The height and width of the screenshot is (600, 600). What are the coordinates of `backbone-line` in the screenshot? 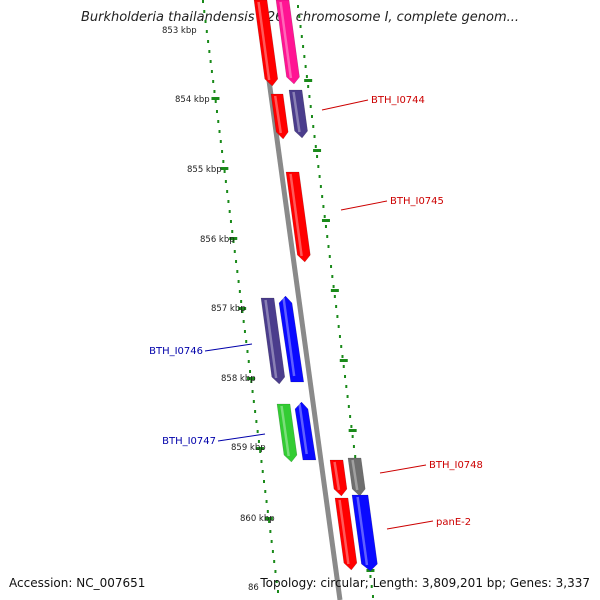 It's located at (299, 300).